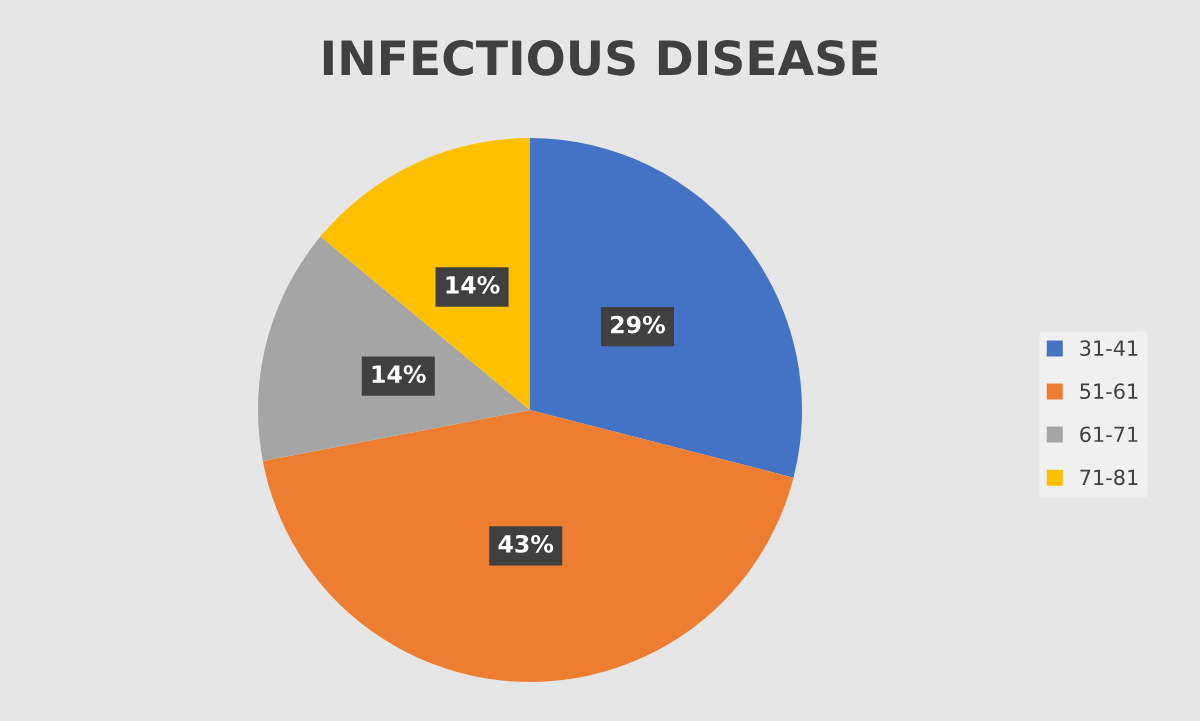  Describe the element at coordinates (1109, 434) in the screenshot. I see `legend-label: 61-71` at that location.